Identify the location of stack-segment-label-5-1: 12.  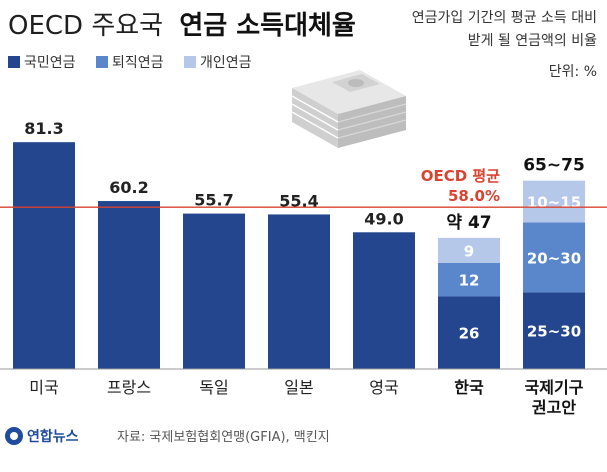
(469, 281).